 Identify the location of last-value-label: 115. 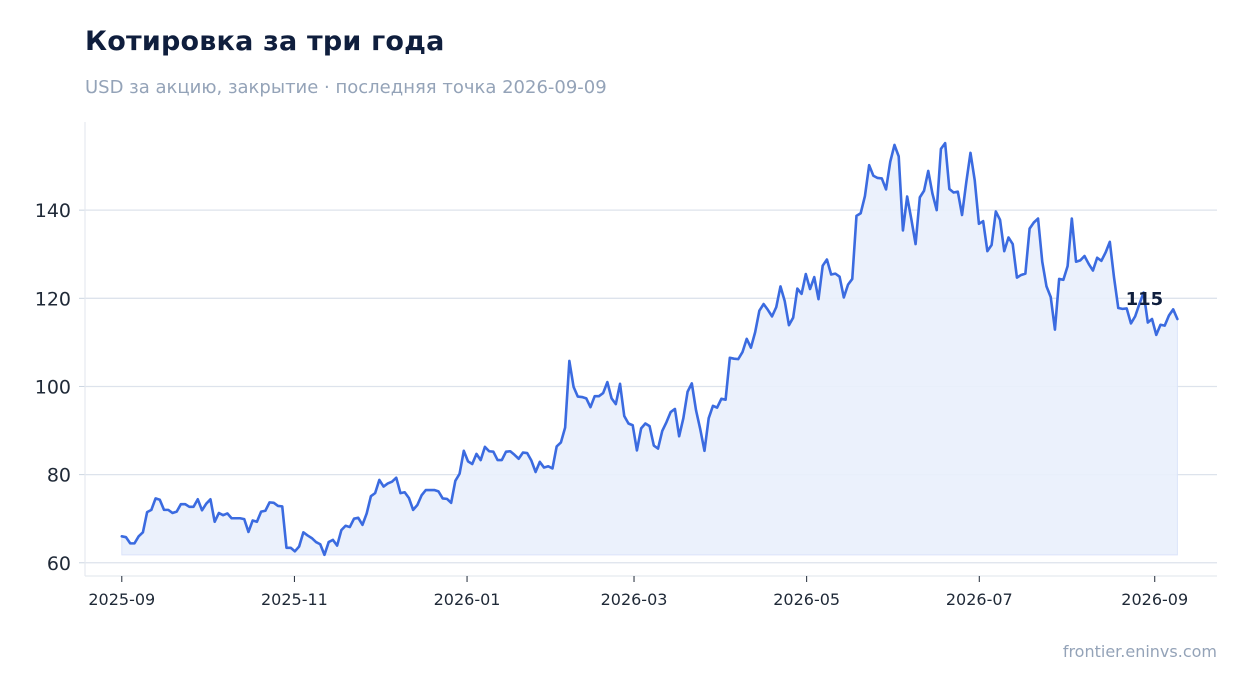
(1145, 299).